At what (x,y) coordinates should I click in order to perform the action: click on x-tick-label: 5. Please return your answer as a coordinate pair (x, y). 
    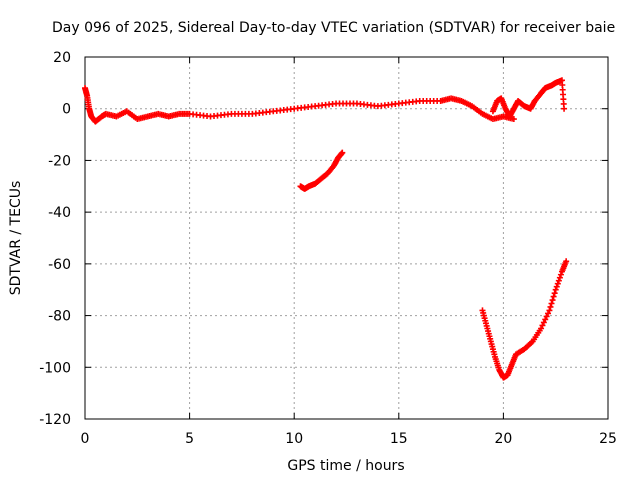
    Looking at the image, I should click on (189, 439).